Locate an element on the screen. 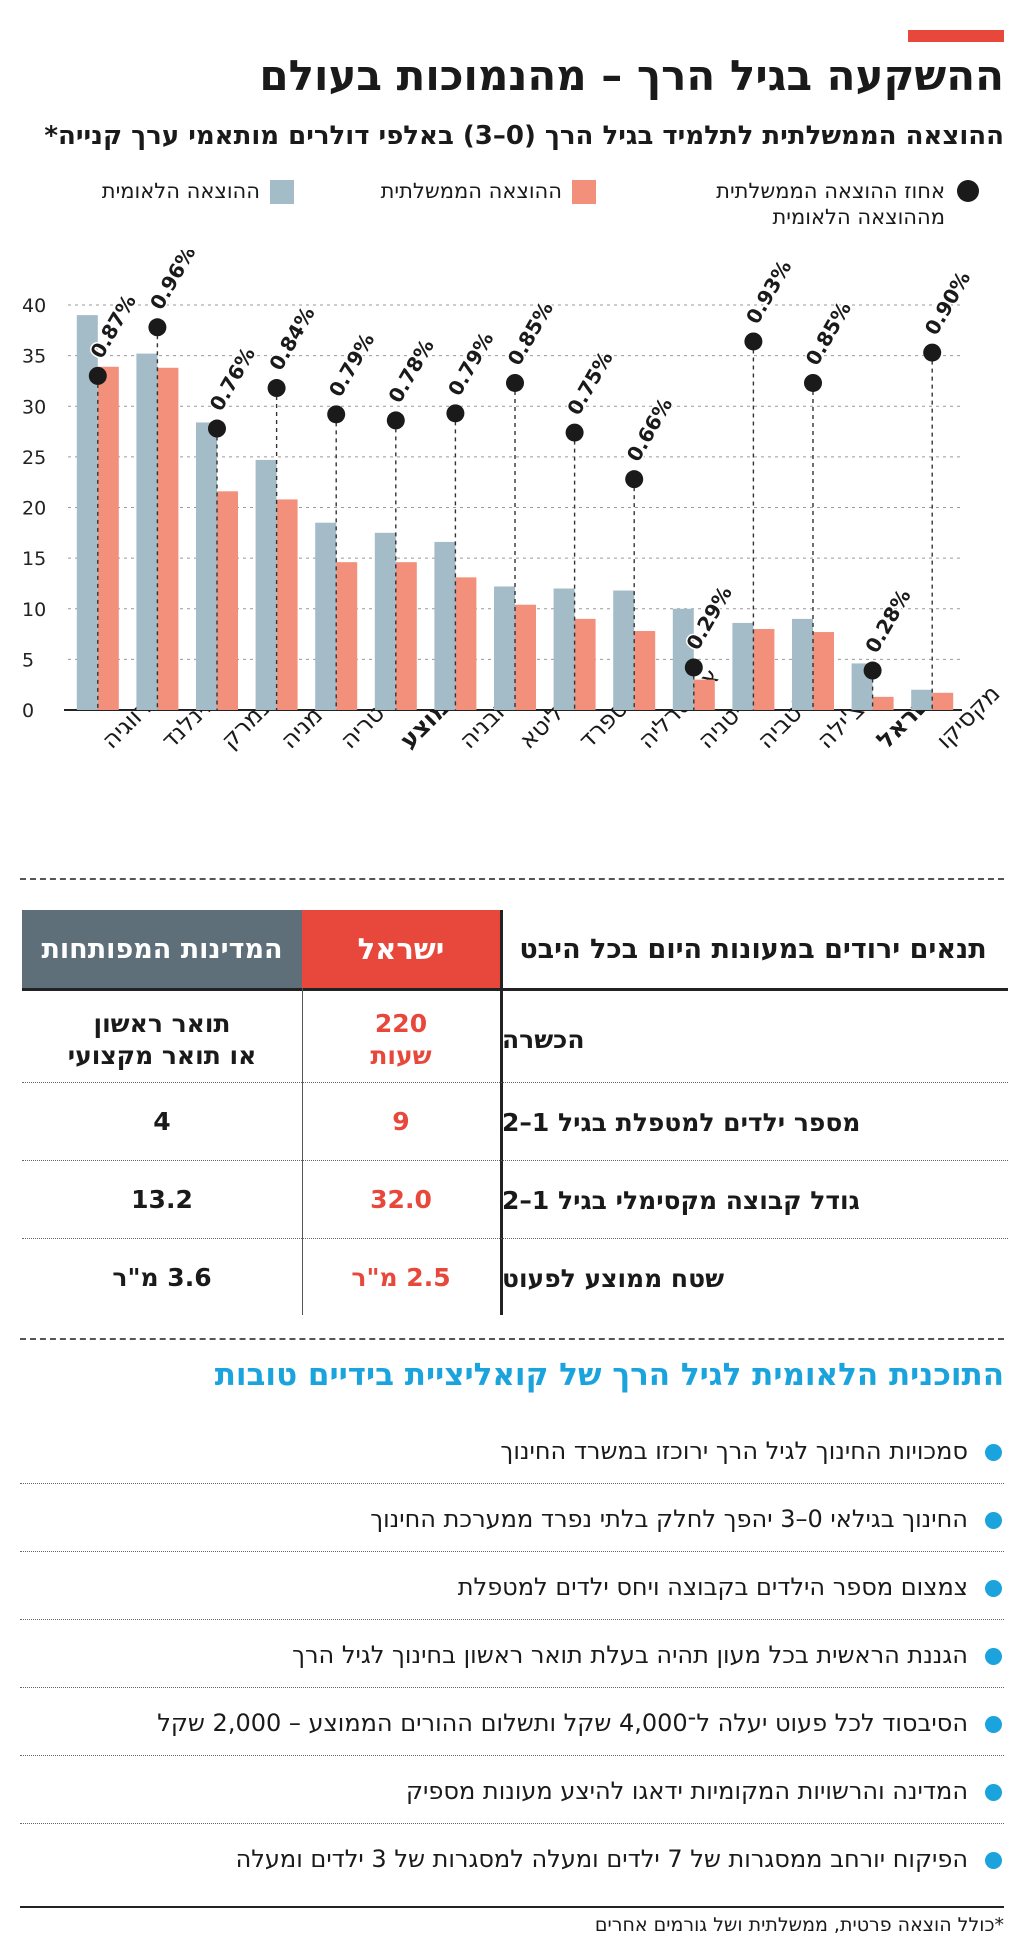 Image resolution: width=1024 pixels, height=1946 pixels. share-percent-label: 0.76% is located at coordinates (232, 379).